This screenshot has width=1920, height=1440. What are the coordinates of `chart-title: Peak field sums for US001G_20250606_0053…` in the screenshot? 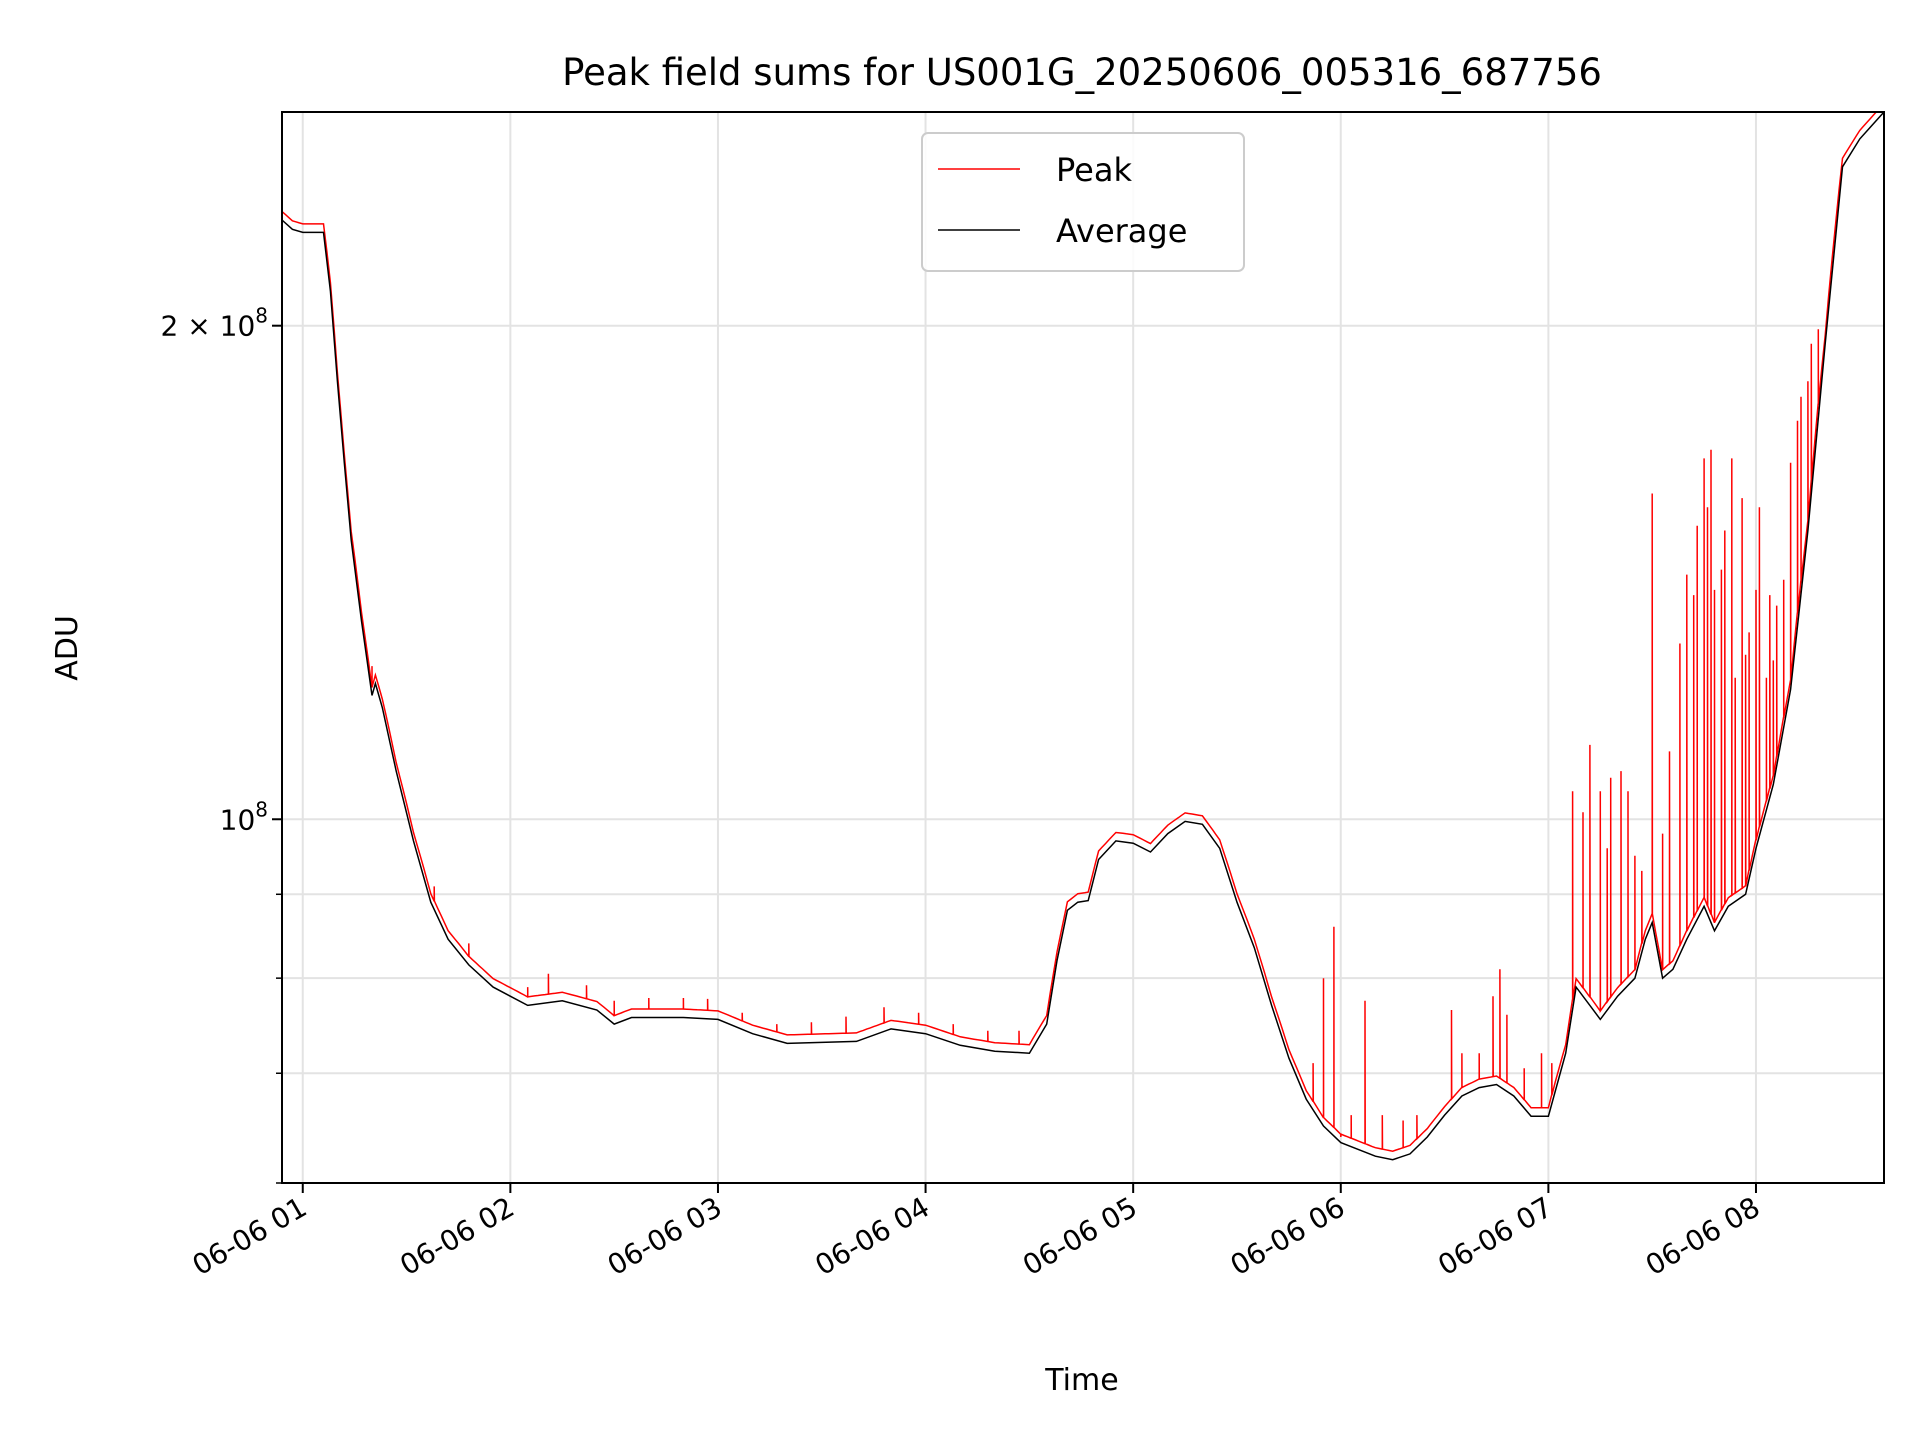 It's located at (1082, 72).